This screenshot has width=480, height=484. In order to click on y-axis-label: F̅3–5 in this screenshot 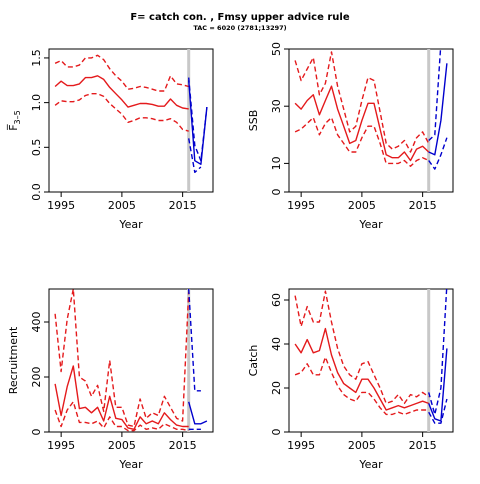, I will do `click(14, 120)`.